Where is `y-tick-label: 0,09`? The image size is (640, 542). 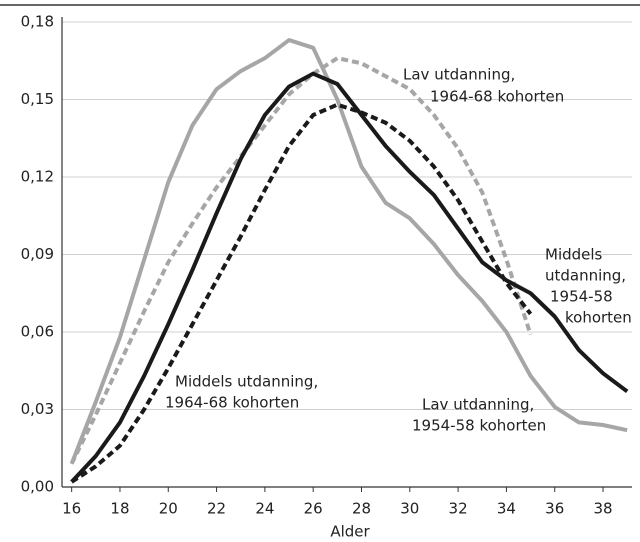
y-tick-label: 0,09 is located at coordinates (37, 254).